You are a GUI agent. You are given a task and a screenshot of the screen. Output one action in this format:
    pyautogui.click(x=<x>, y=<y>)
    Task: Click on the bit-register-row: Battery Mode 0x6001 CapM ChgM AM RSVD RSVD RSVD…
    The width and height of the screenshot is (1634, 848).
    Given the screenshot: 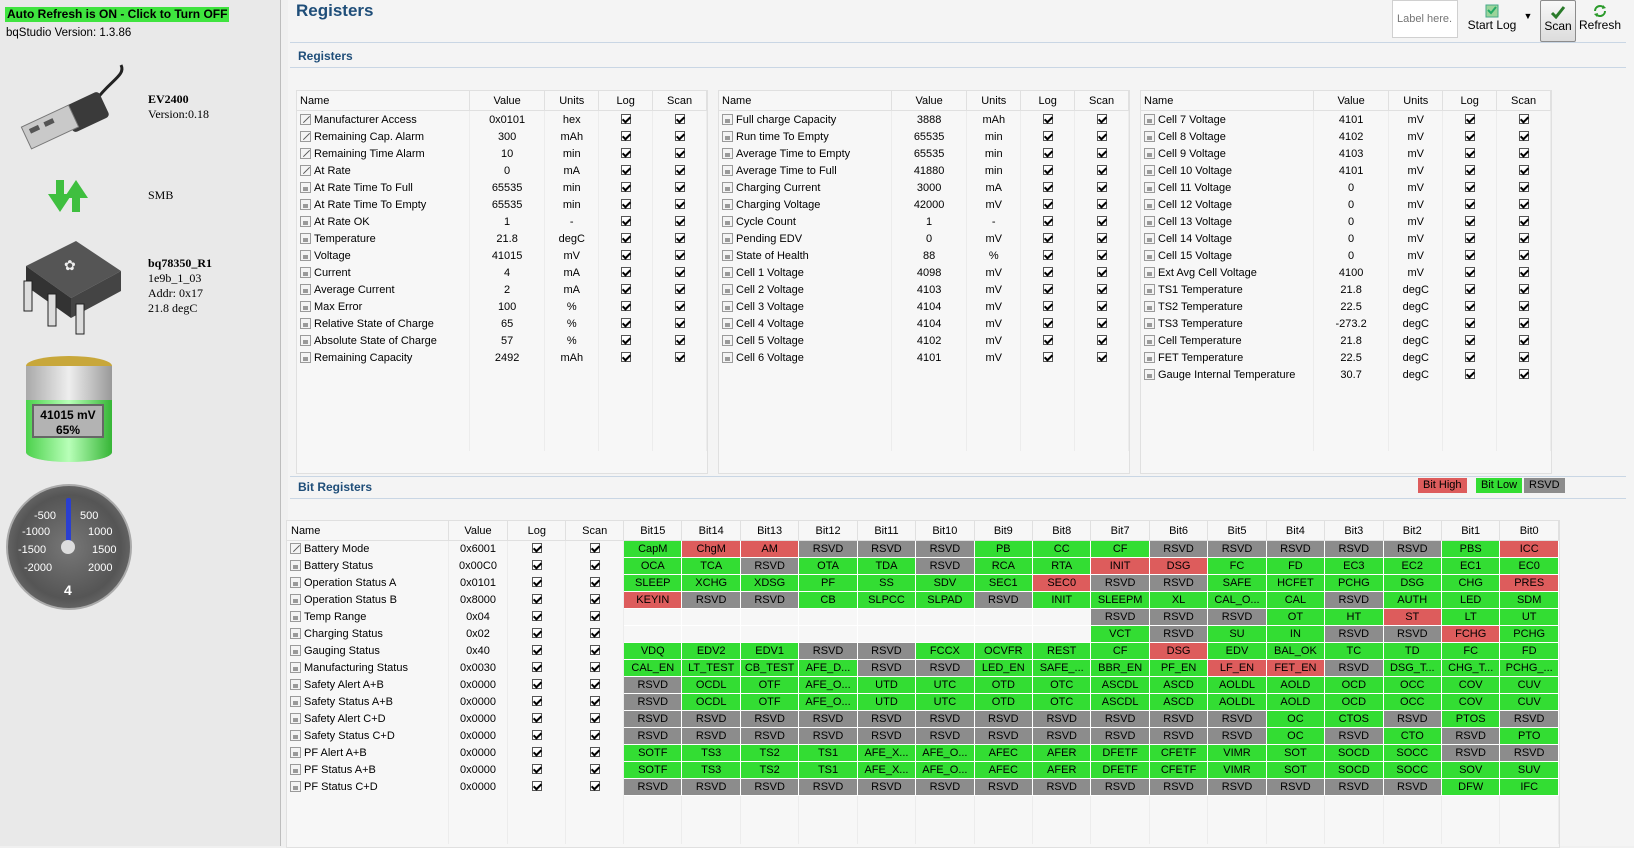 What is the action you would take?
    pyautogui.click(x=923, y=549)
    